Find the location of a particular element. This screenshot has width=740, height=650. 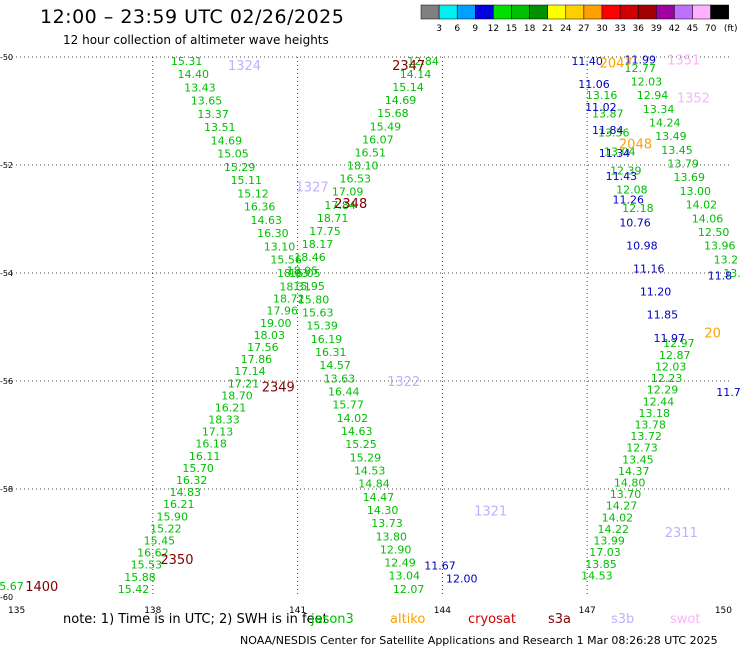

swh-value-label: 14.84 is located at coordinates (374, 484).